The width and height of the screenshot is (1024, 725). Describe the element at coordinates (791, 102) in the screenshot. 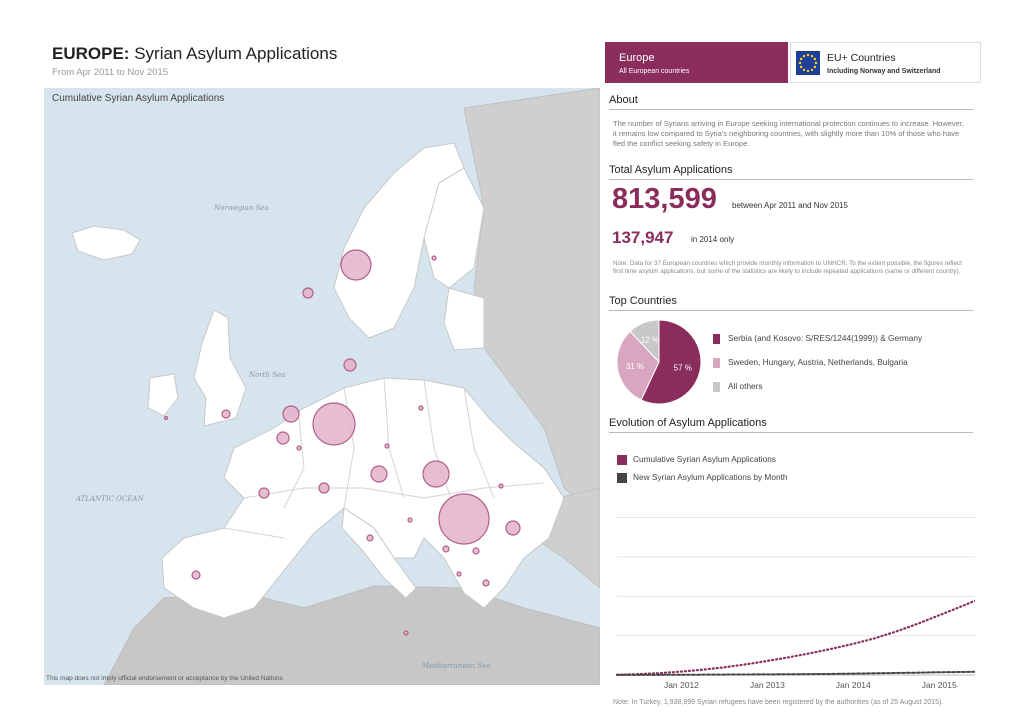

I see `about-heading: About` at that location.